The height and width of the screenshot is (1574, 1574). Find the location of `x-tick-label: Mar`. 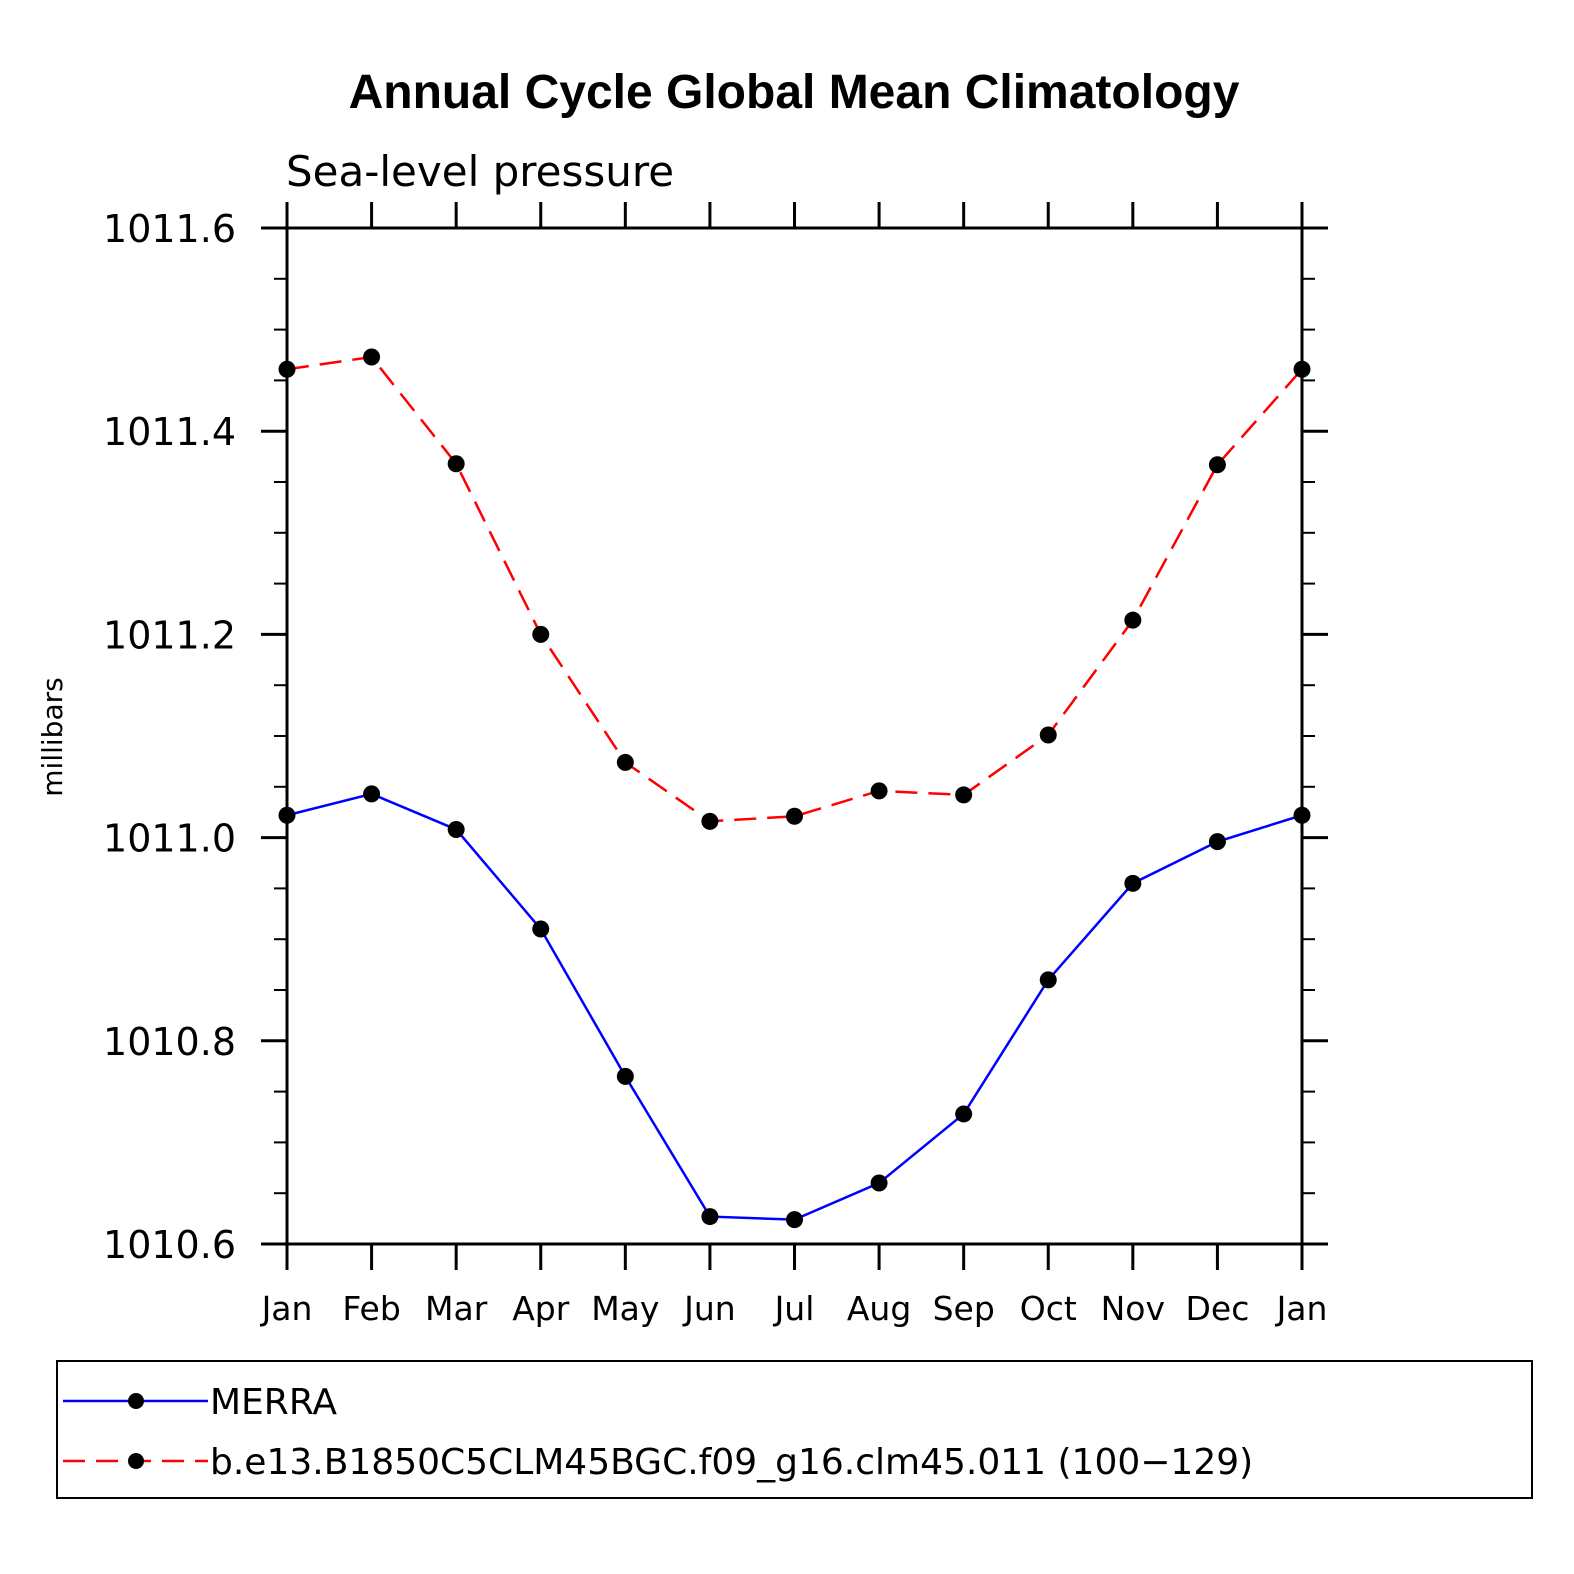

x-tick-label: Mar is located at coordinates (456, 1308).